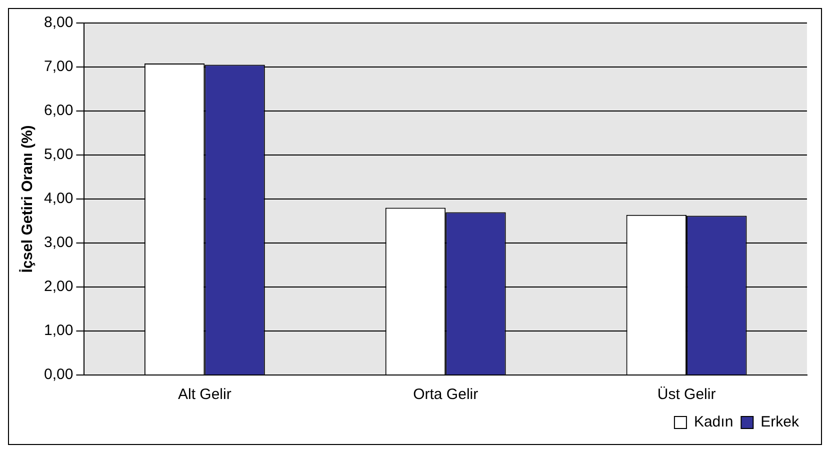 This screenshot has height=453, width=832. I want to click on x-tick-label: Üst Gelir, so click(686, 395).